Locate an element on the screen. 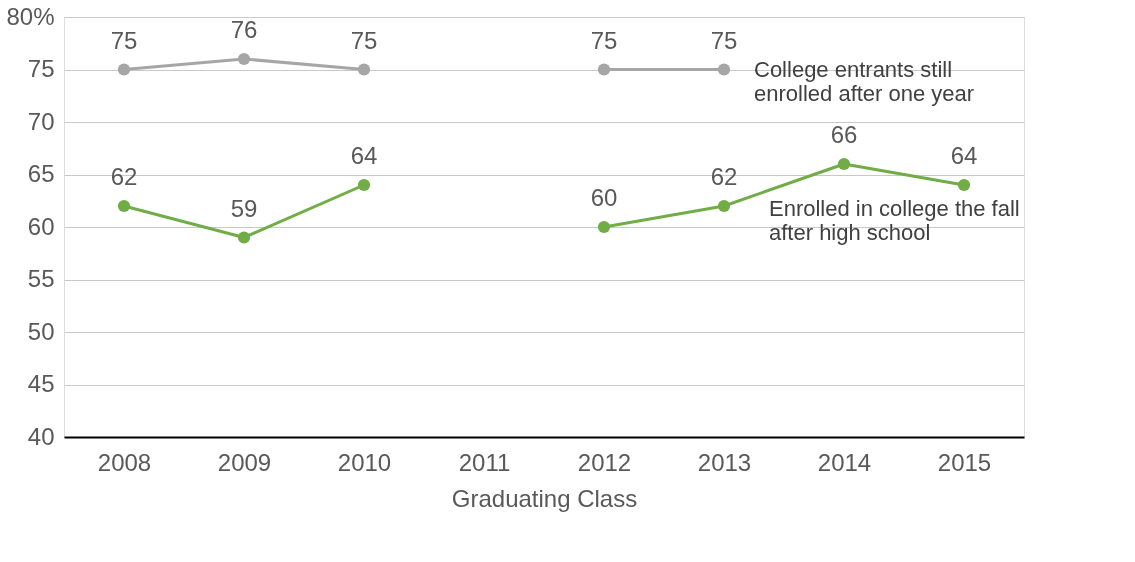  x-tick-label: 2010 is located at coordinates (364, 462).